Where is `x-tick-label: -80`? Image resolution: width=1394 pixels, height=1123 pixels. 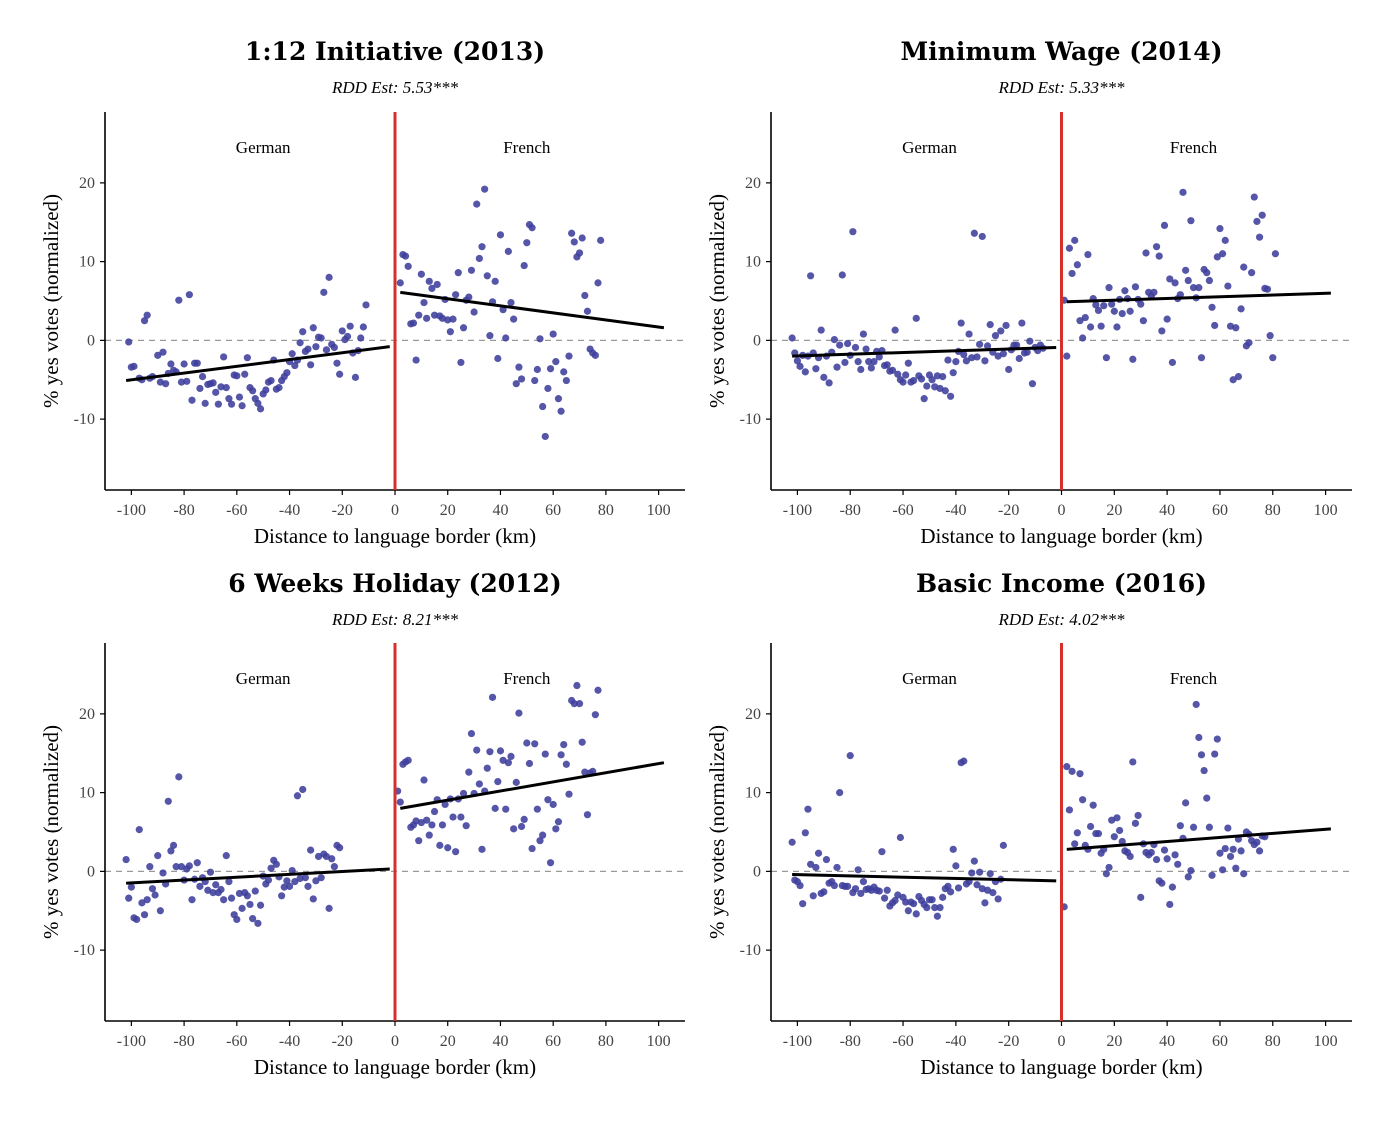 x-tick-label: -80 is located at coordinates (183, 510).